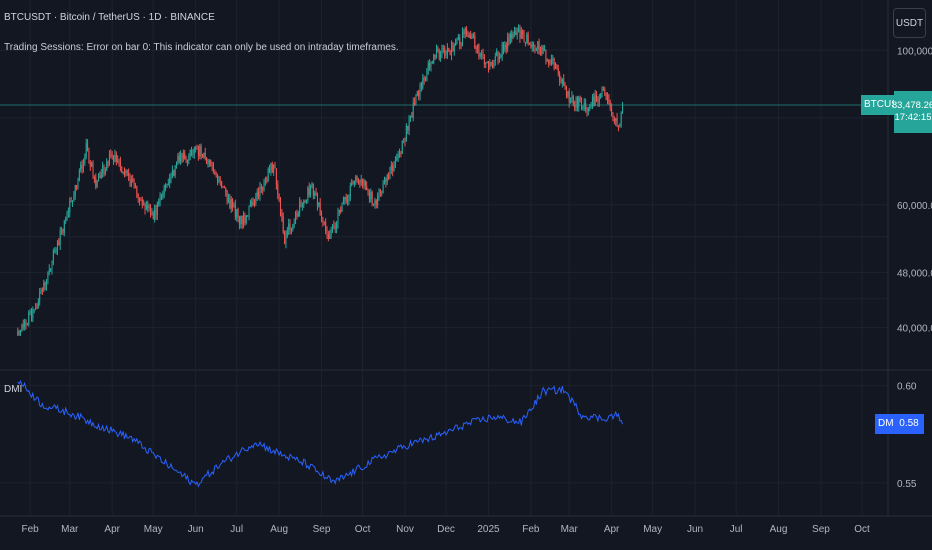 The image size is (932, 550). Describe the element at coordinates (236, 529) in the screenshot. I see `time-axis-label: Jul` at that location.